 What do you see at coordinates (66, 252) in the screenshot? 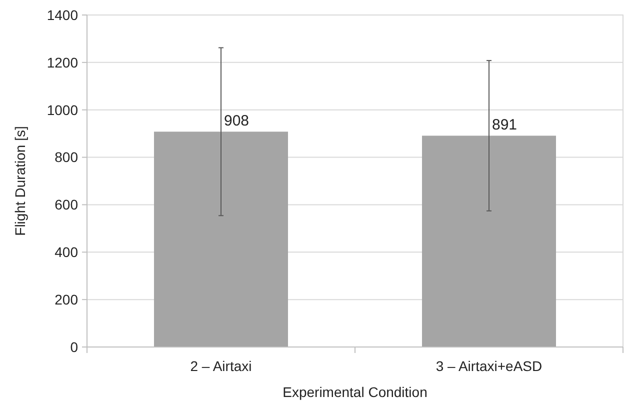
I see `y-tick-label: 400` at bounding box center [66, 252].